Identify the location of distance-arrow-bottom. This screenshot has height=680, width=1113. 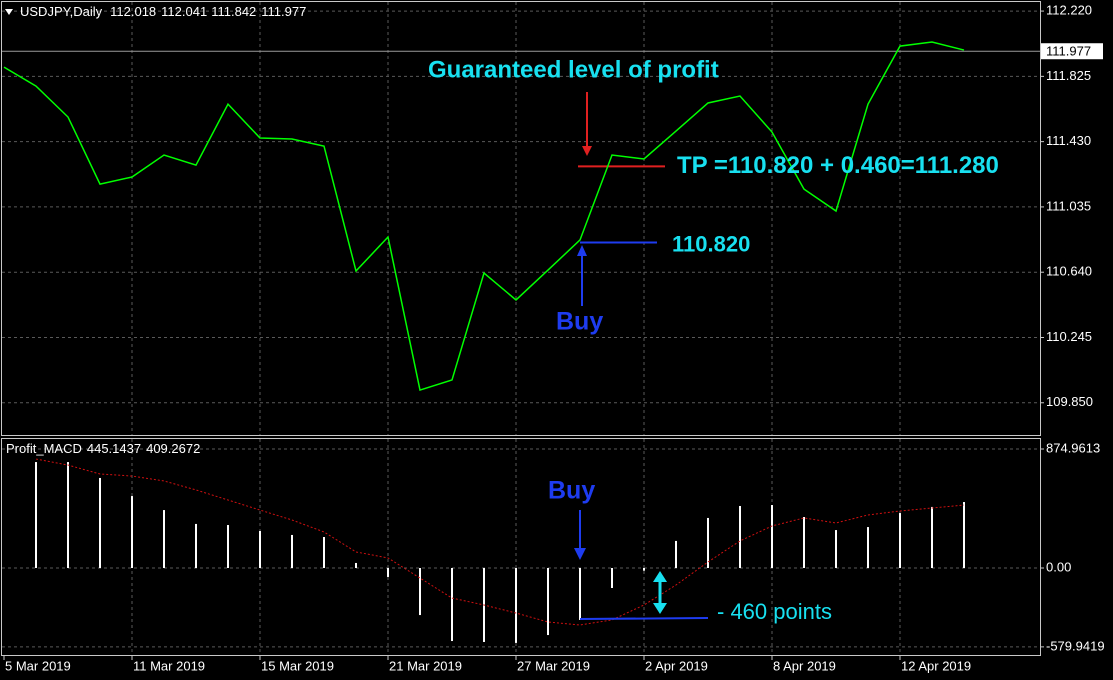
(660, 608).